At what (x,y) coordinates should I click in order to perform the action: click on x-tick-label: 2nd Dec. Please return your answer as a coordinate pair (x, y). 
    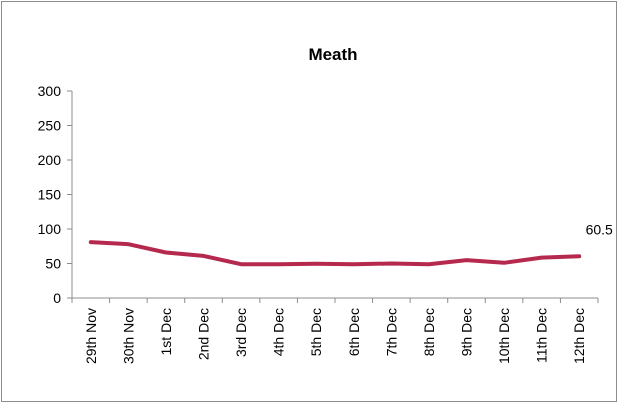
    Looking at the image, I should click on (204, 334).